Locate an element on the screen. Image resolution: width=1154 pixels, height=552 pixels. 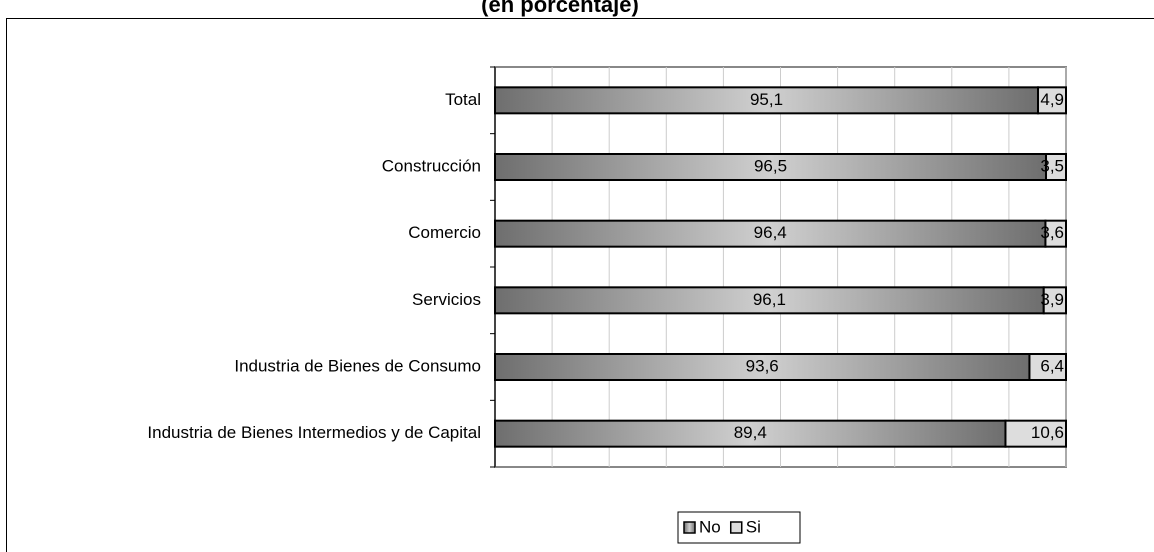
data-label: 89,4 is located at coordinates (750, 432).